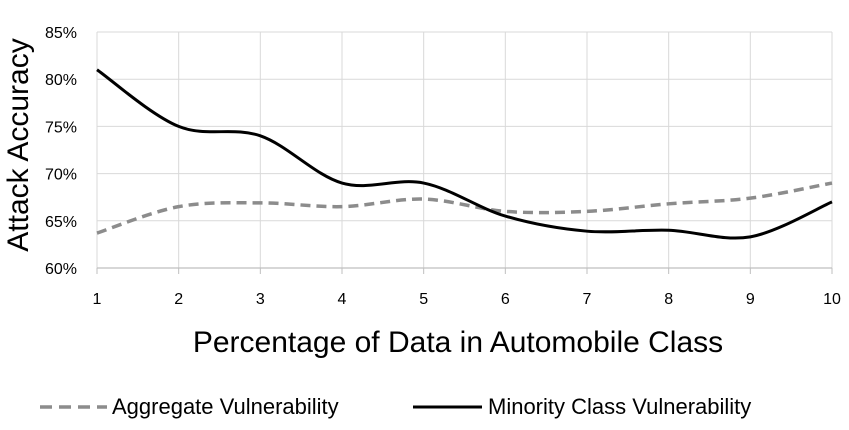 The height and width of the screenshot is (430, 849). Describe the element at coordinates (619, 406) in the screenshot. I see `legend-label-minority: Minority Class Vulnerability` at that location.